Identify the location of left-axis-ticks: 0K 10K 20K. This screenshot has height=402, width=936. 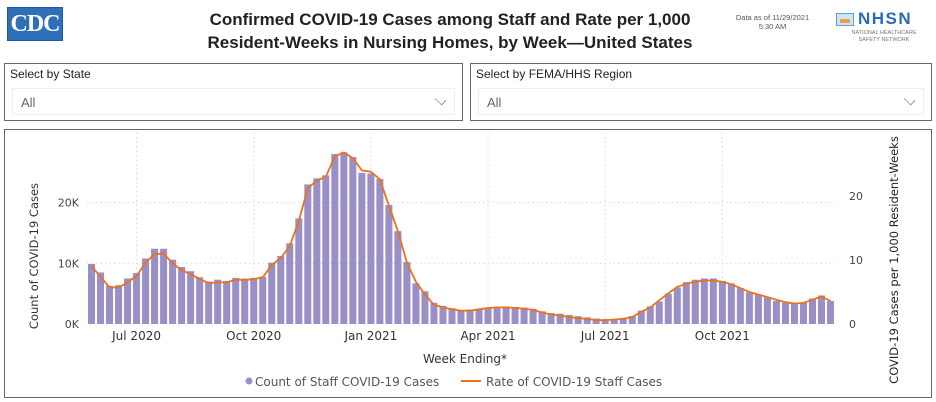
(69, 264).